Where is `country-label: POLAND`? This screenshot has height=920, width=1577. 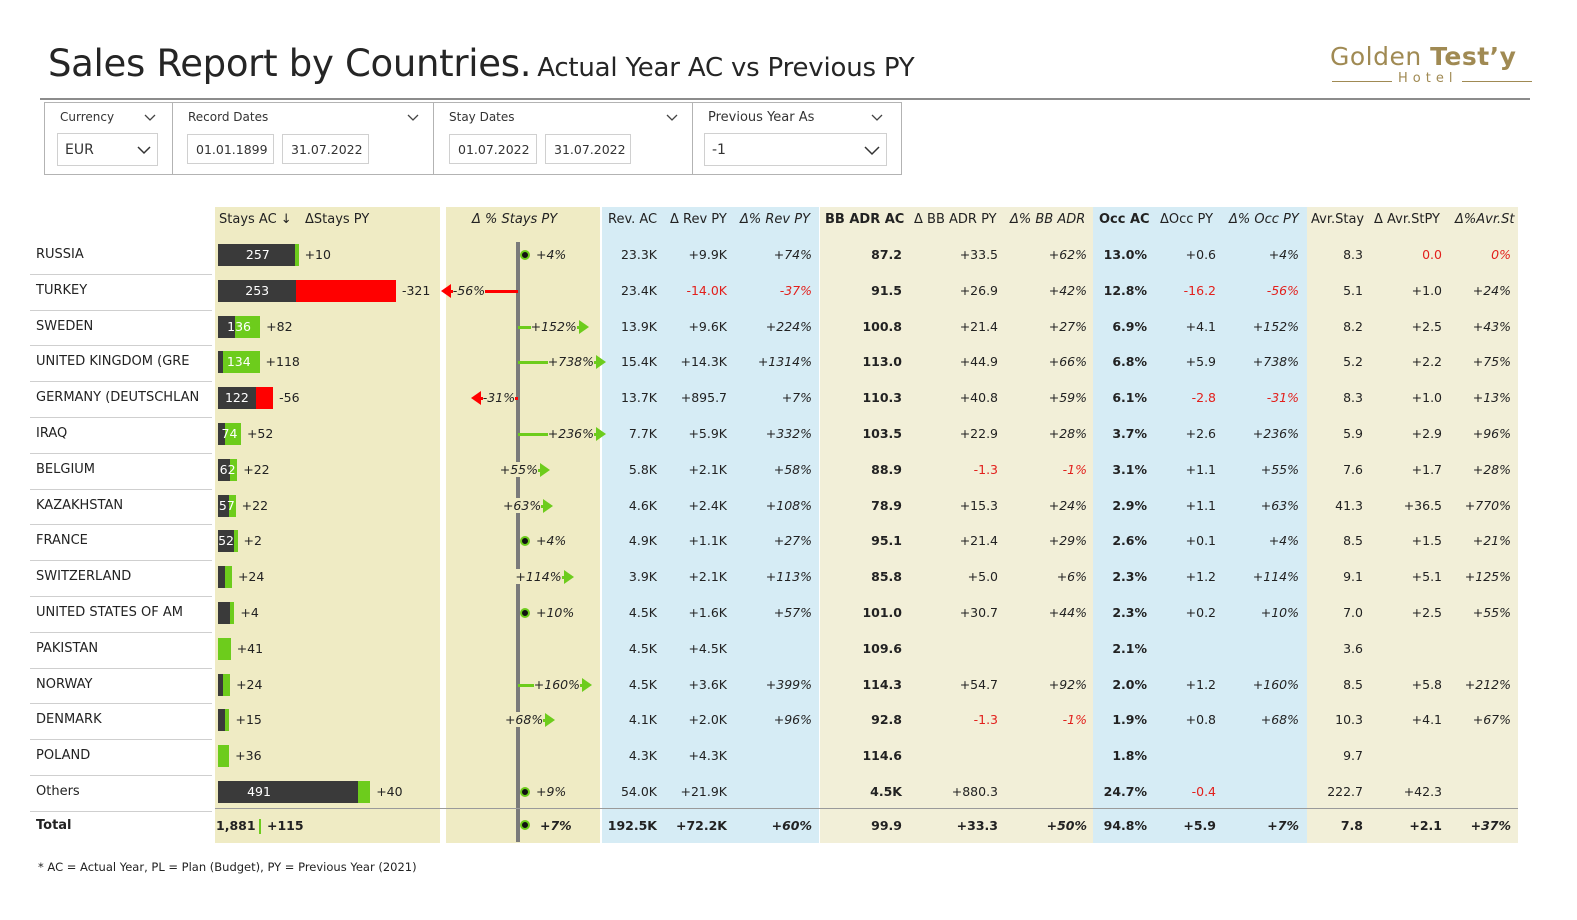
country-label: POLAND is located at coordinates (63, 756).